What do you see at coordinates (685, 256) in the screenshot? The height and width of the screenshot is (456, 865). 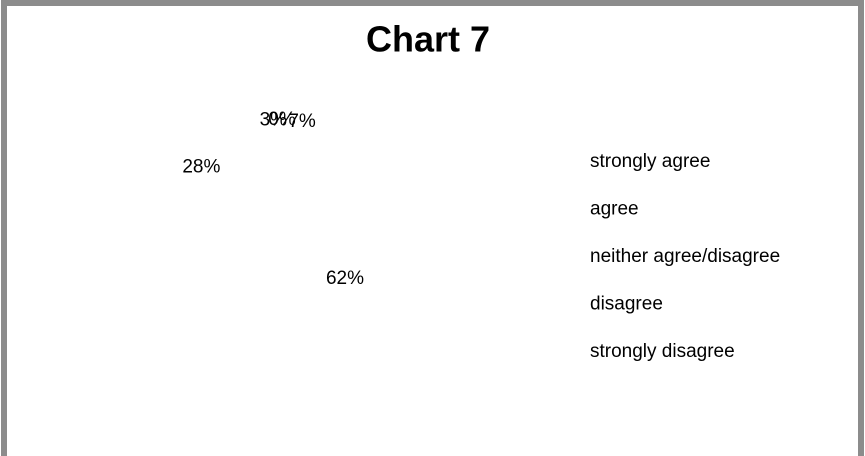 I see `legend-label: neither agree/disagree` at bounding box center [685, 256].